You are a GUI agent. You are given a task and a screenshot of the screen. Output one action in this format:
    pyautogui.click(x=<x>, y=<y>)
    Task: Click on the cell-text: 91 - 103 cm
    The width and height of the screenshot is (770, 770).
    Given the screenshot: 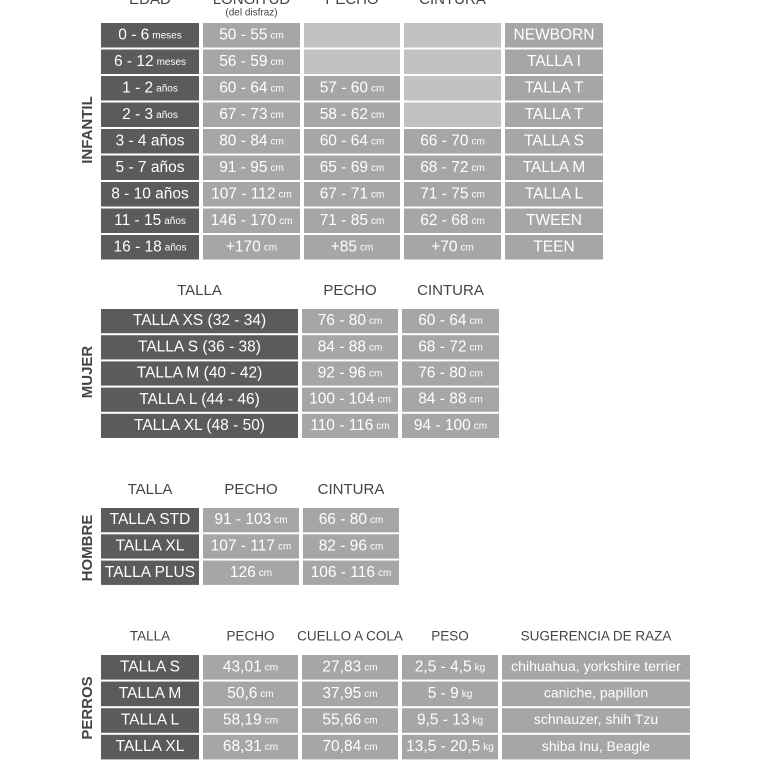 What is the action you would take?
    pyautogui.click(x=250, y=519)
    